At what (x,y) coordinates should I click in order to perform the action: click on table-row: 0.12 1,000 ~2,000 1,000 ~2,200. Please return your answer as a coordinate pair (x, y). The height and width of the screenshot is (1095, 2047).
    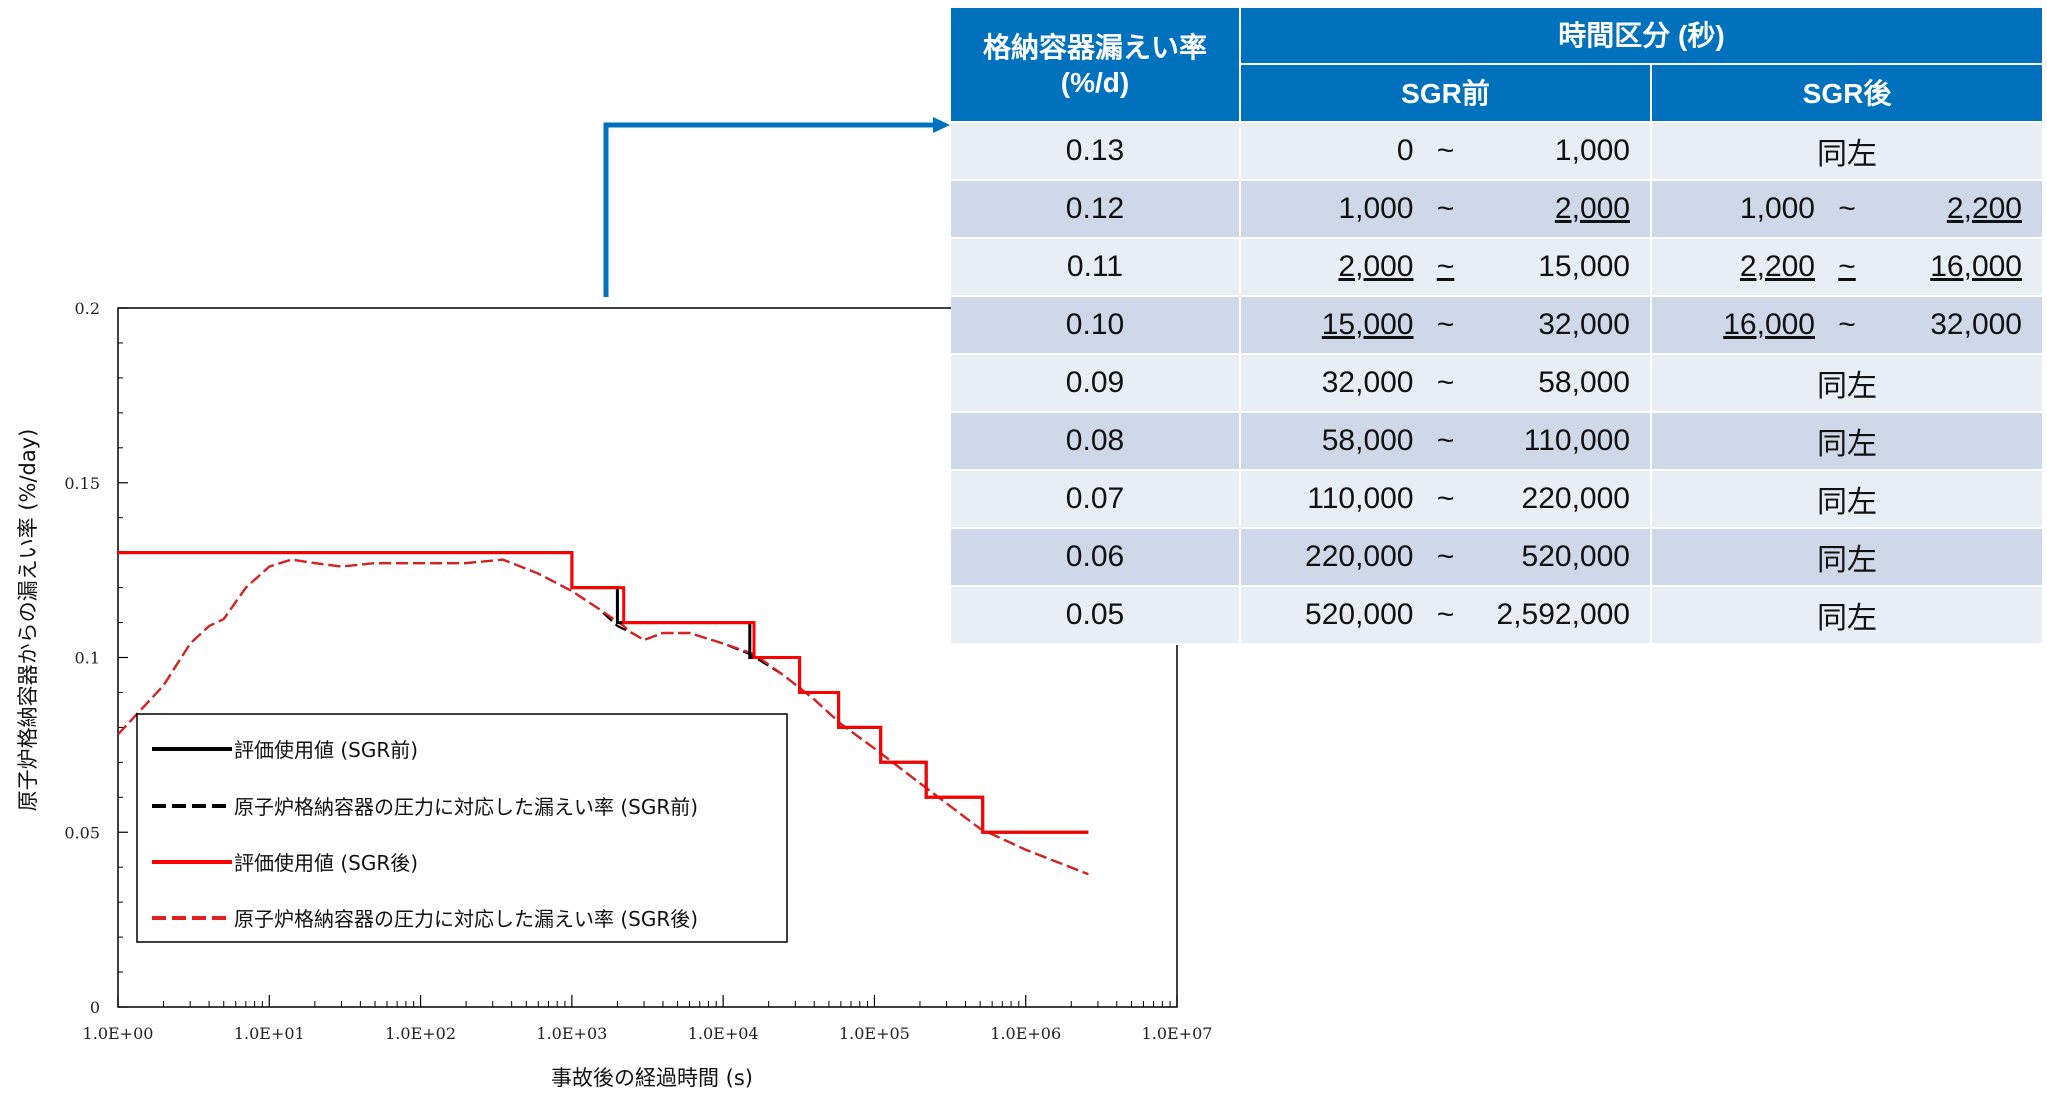
    Looking at the image, I should click on (1497, 210).